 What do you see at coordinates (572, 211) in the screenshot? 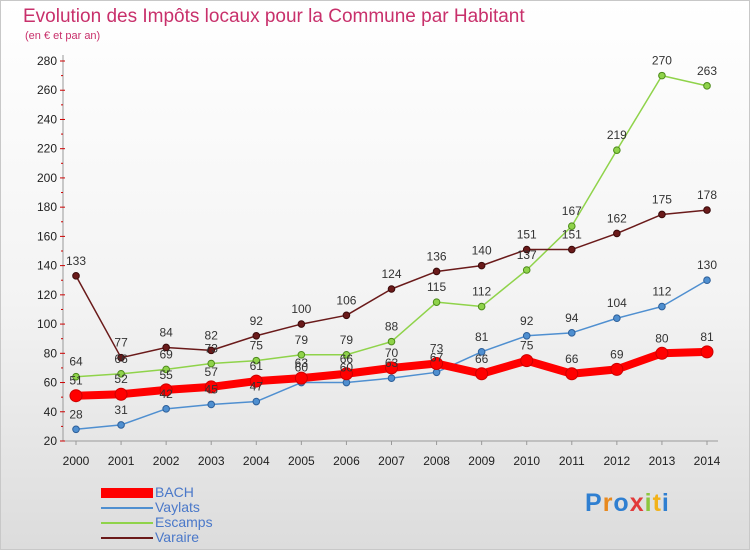
I see `data-label-escamps: 167` at bounding box center [572, 211].